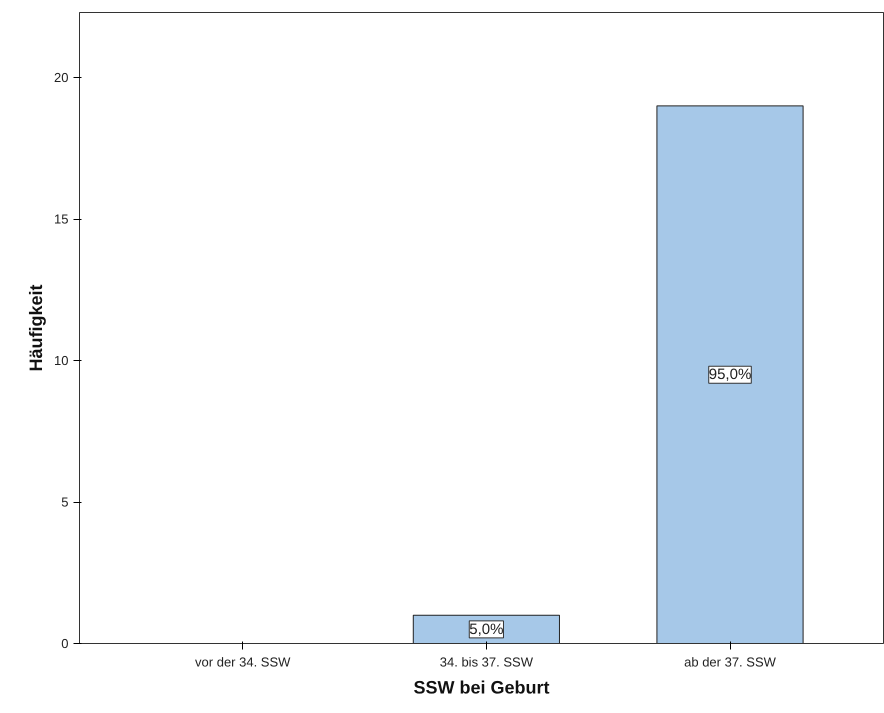 This screenshot has width=884, height=713. I want to click on annotation: 5,0%, so click(486, 629).